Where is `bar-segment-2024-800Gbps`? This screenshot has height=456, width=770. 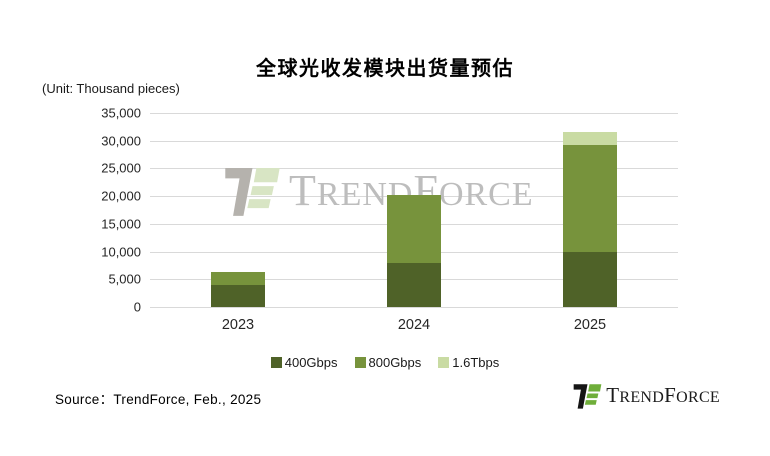
bar-segment-2024-800Gbps is located at coordinates (414, 229).